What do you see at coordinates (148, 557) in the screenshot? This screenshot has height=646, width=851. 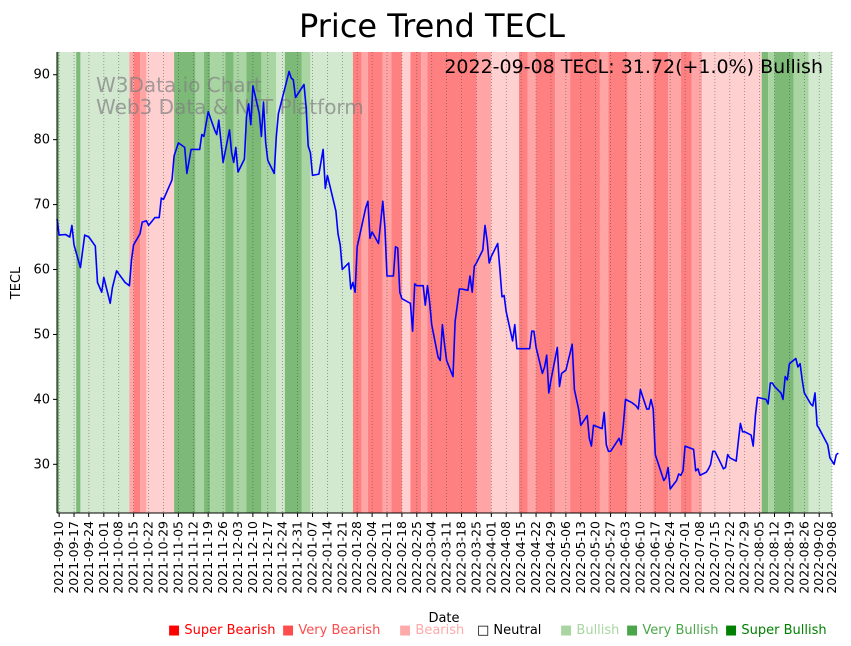 I see `x-tick-label: 2021-10-22` at bounding box center [148, 557].